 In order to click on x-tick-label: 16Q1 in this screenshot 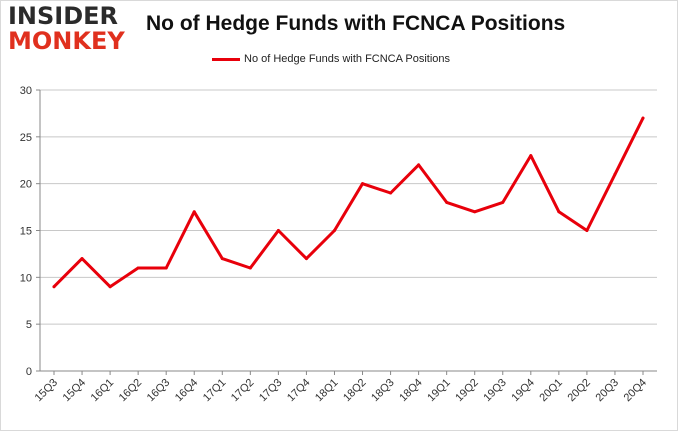, I will do `click(103, 391)`.